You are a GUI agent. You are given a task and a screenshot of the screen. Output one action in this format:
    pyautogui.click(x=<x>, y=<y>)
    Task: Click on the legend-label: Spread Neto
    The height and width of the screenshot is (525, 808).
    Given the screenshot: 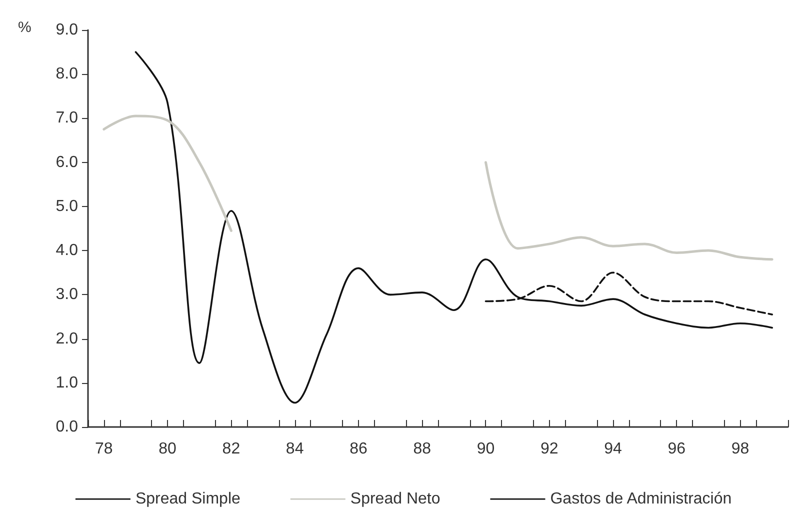 What is the action you would take?
    pyautogui.click(x=395, y=499)
    